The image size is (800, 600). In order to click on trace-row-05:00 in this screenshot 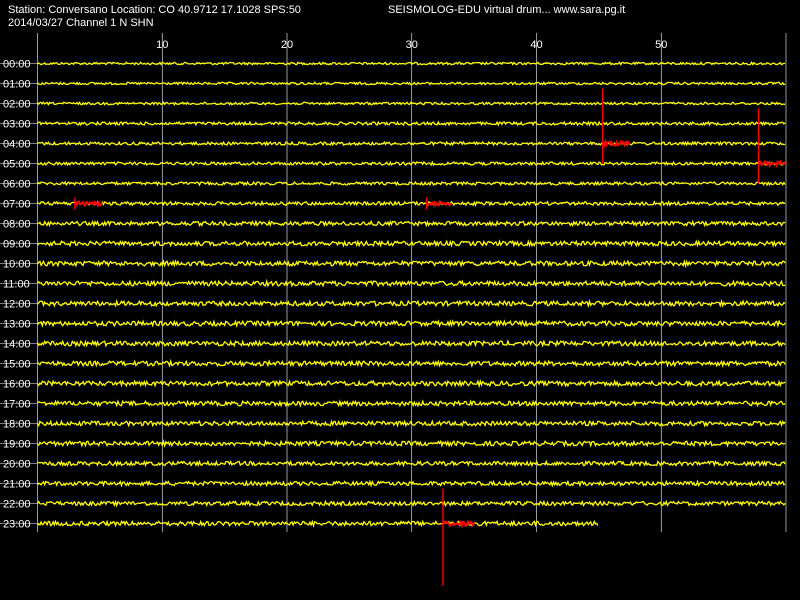, I will do `click(411, 163)`.